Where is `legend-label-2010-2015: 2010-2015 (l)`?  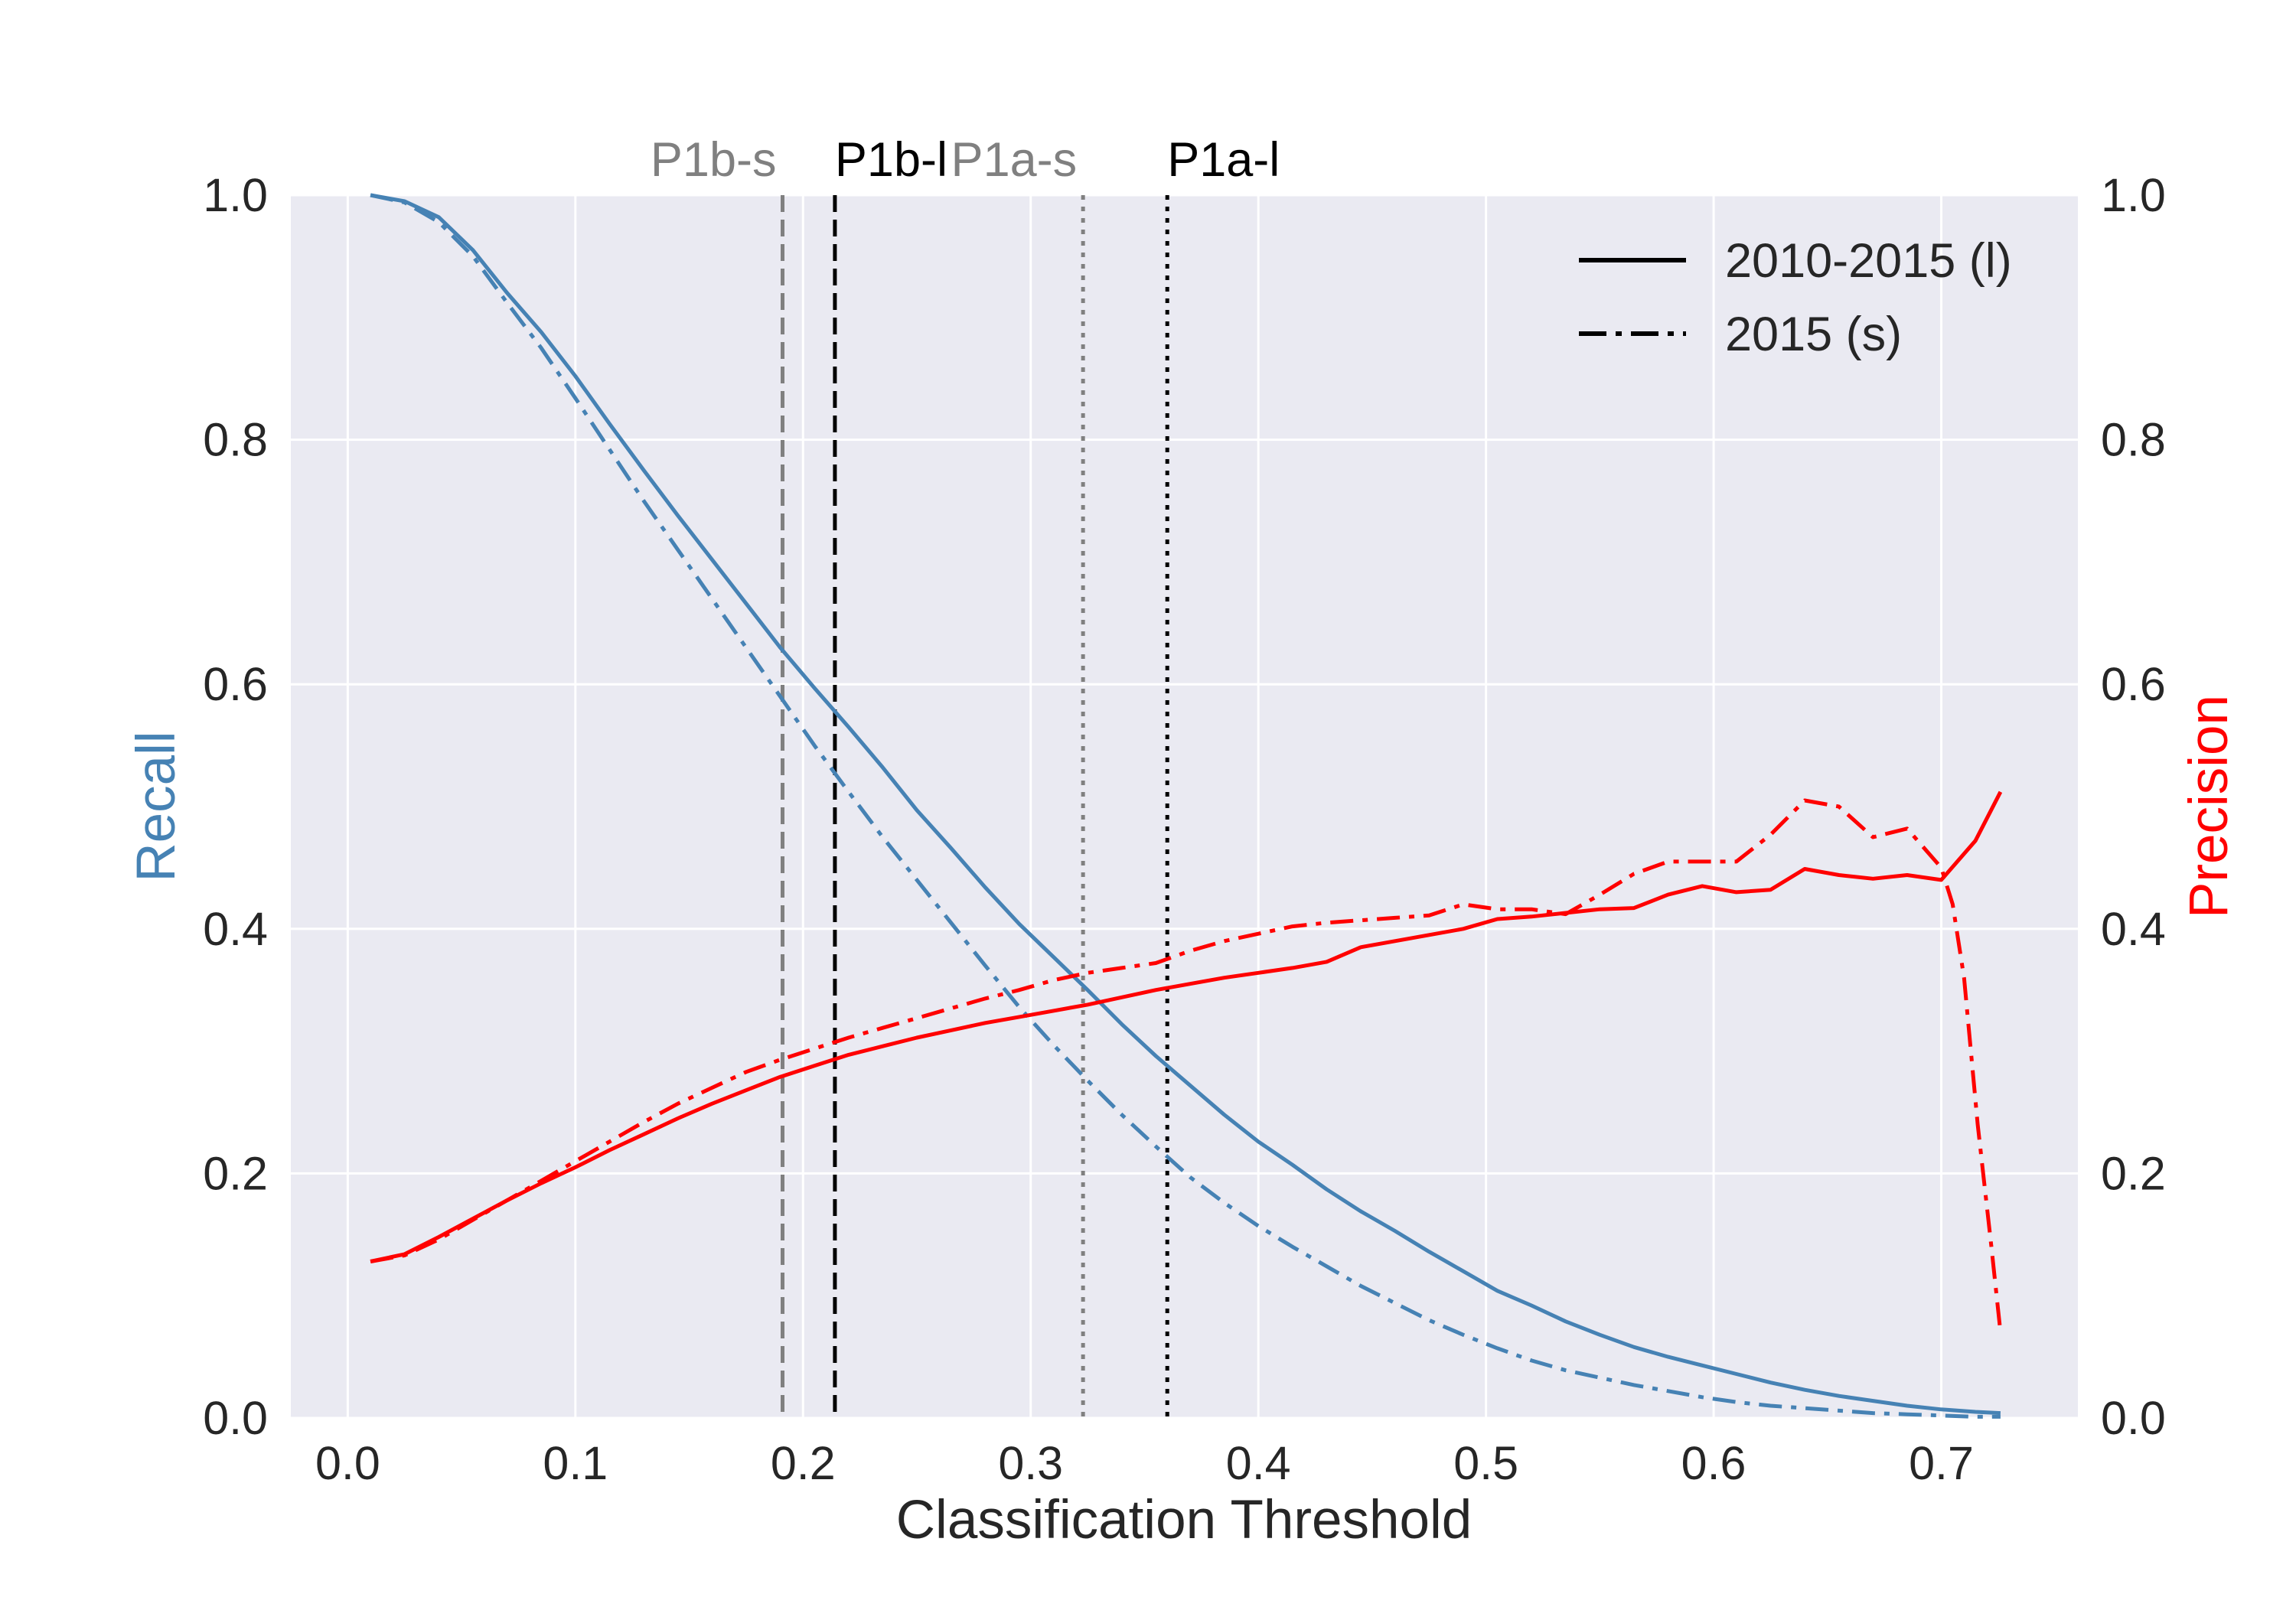 legend-label-2010-2015: 2010-2015 (l) is located at coordinates (1868, 261).